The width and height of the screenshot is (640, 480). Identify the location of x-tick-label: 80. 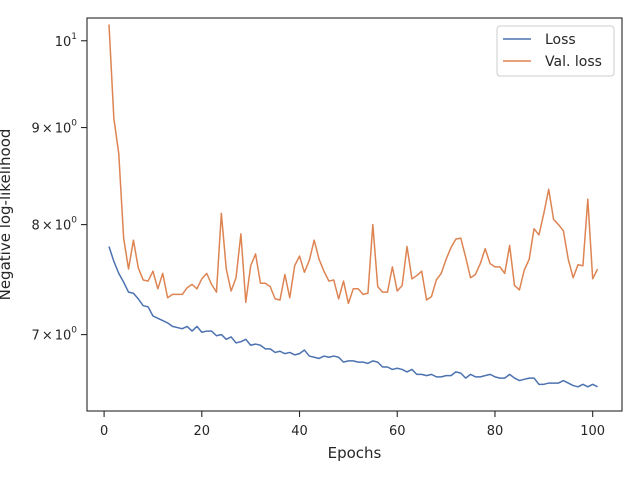
(495, 431).